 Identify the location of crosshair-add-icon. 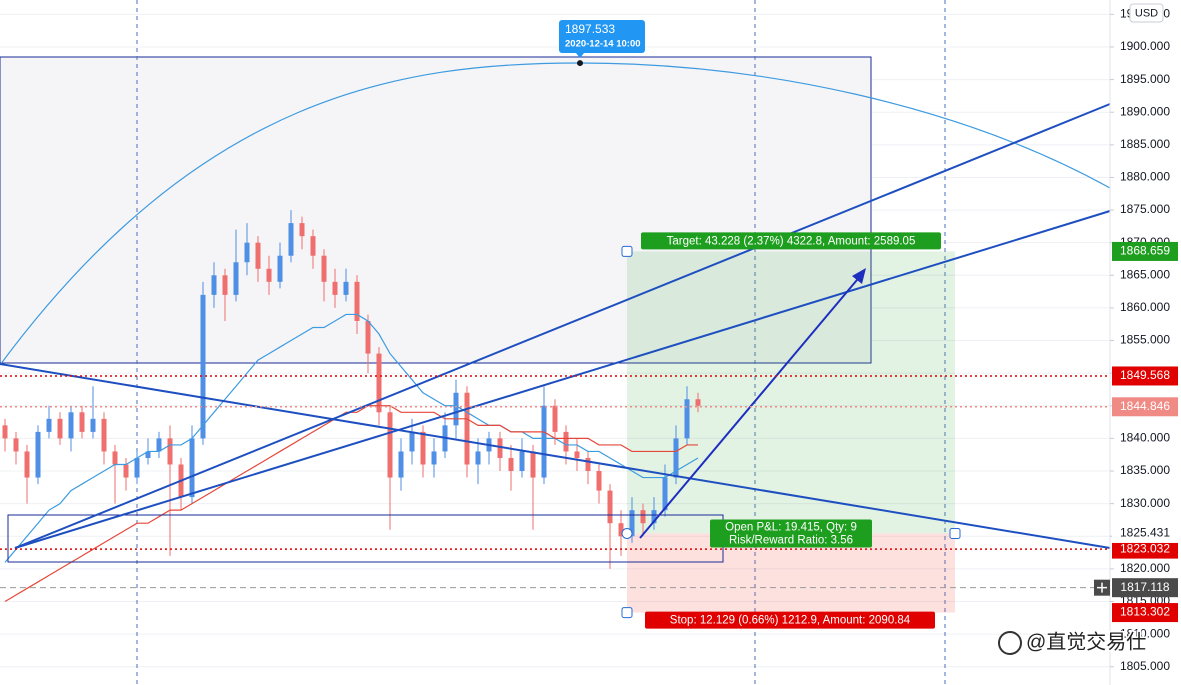
(1102, 587).